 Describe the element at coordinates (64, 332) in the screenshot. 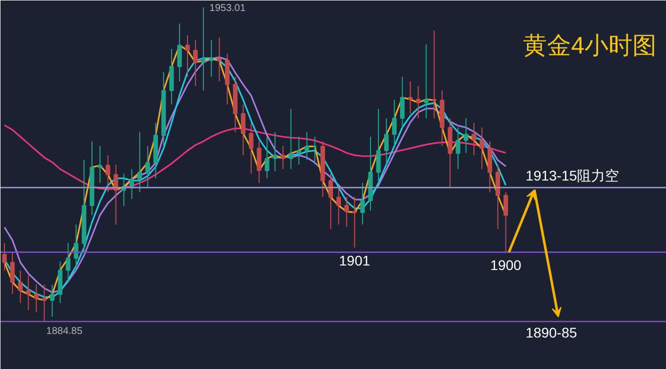

I see `annotation: 1884.85` at that location.